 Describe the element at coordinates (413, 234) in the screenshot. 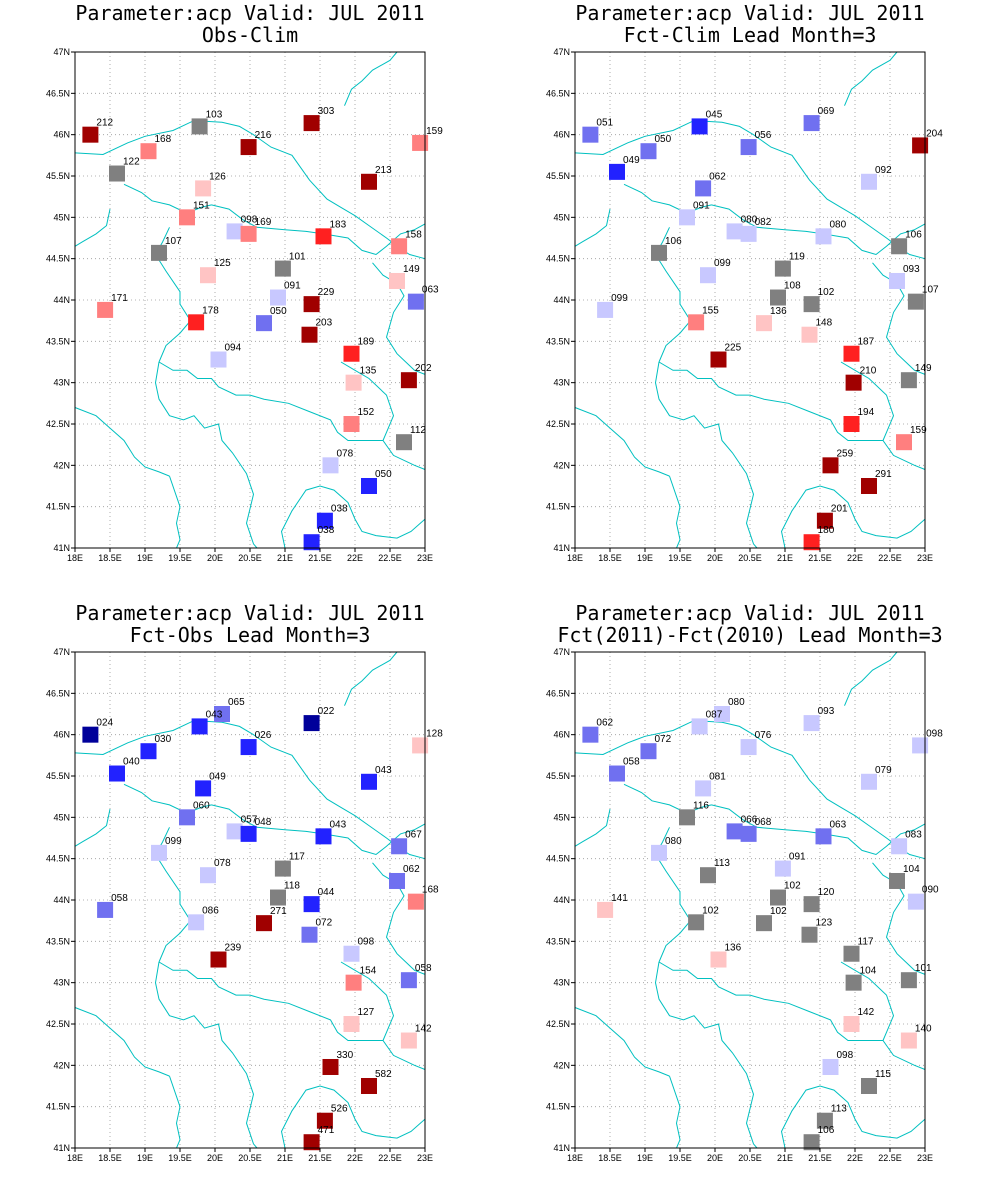

I see `station-value: 158` at that location.